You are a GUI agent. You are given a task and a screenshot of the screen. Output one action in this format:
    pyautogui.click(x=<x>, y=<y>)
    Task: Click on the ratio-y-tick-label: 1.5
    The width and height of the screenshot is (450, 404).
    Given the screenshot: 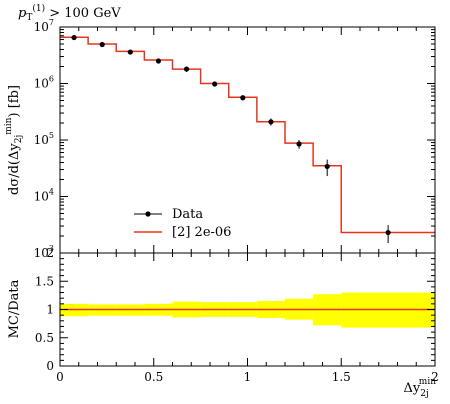 What is the action you would take?
    pyautogui.click(x=44, y=281)
    